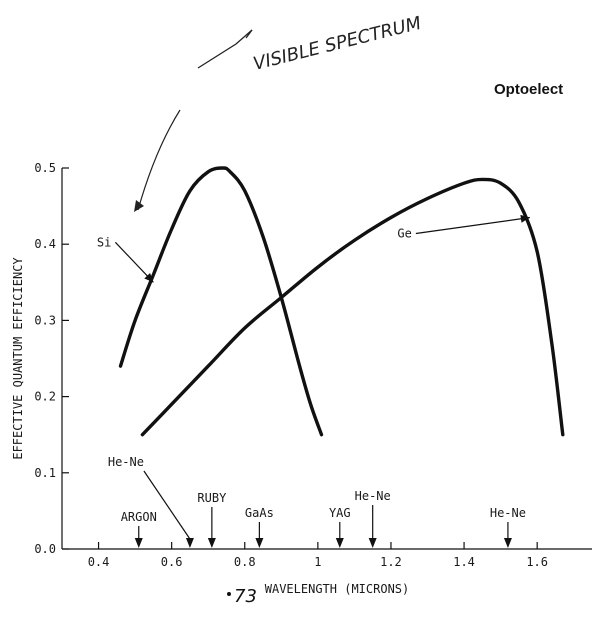 The image size is (594, 621). I want to click on page-number: 73, so click(245, 596).